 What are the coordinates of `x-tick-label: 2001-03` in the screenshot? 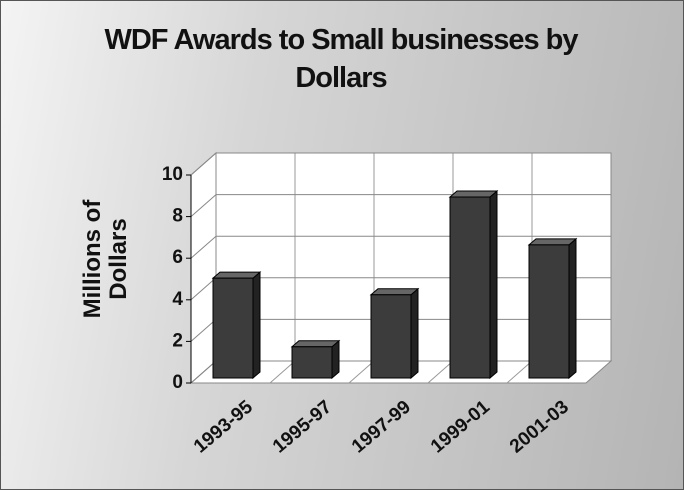 It's located at (539, 427).